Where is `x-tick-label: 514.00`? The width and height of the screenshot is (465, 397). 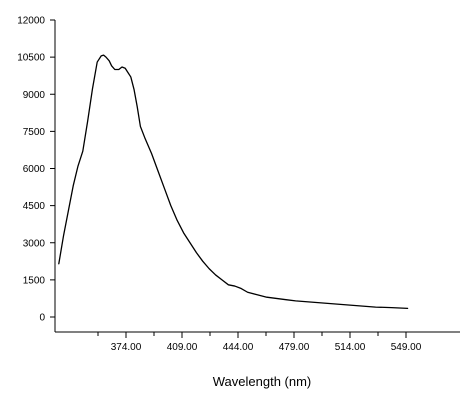
x-tick-label: 514.00 is located at coordinates (350, 347).